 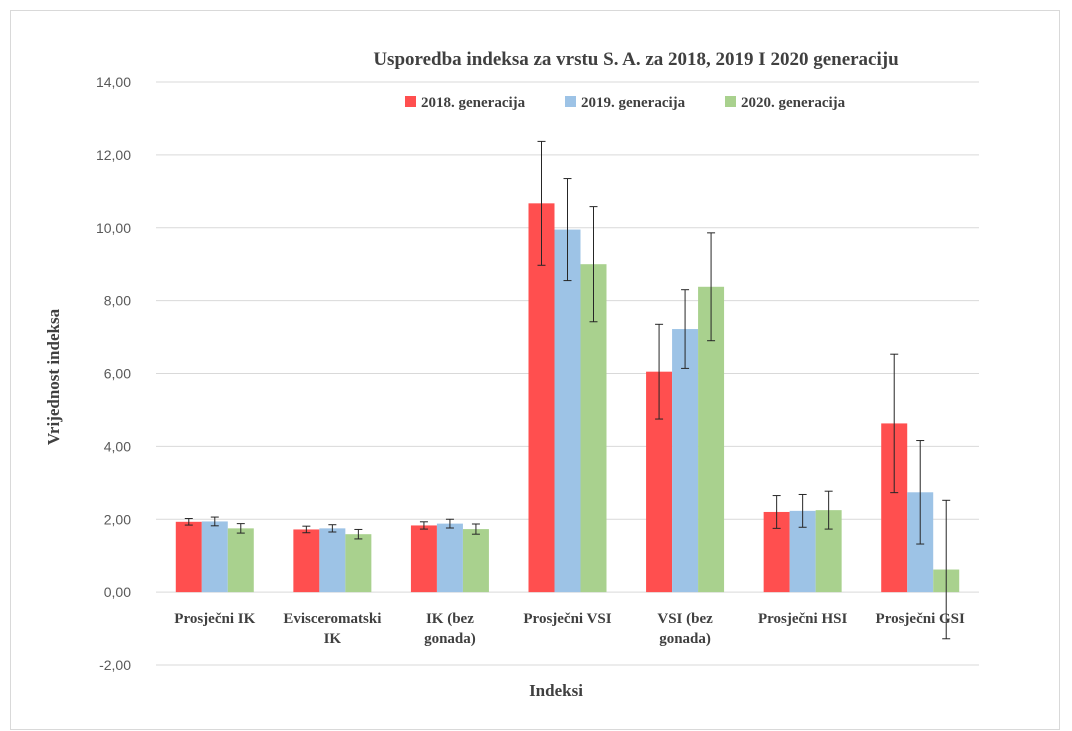 I want to click on x-tick-label: Prosječni IK, so click(x=214, y=619).